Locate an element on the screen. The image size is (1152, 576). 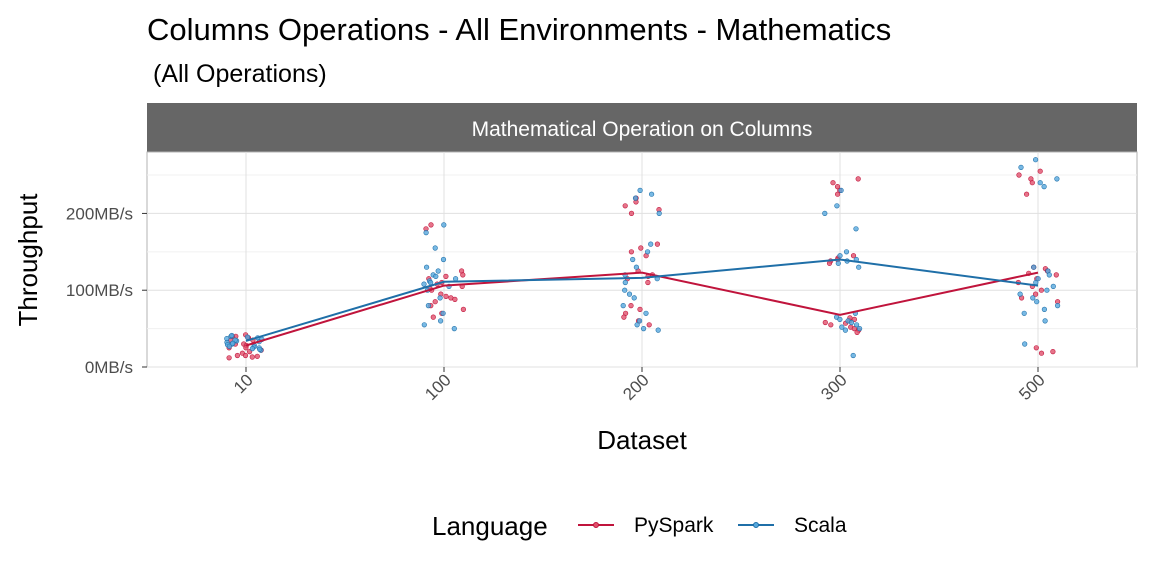
legend-swatch-dot-scala is located at coordinates (756, 525).